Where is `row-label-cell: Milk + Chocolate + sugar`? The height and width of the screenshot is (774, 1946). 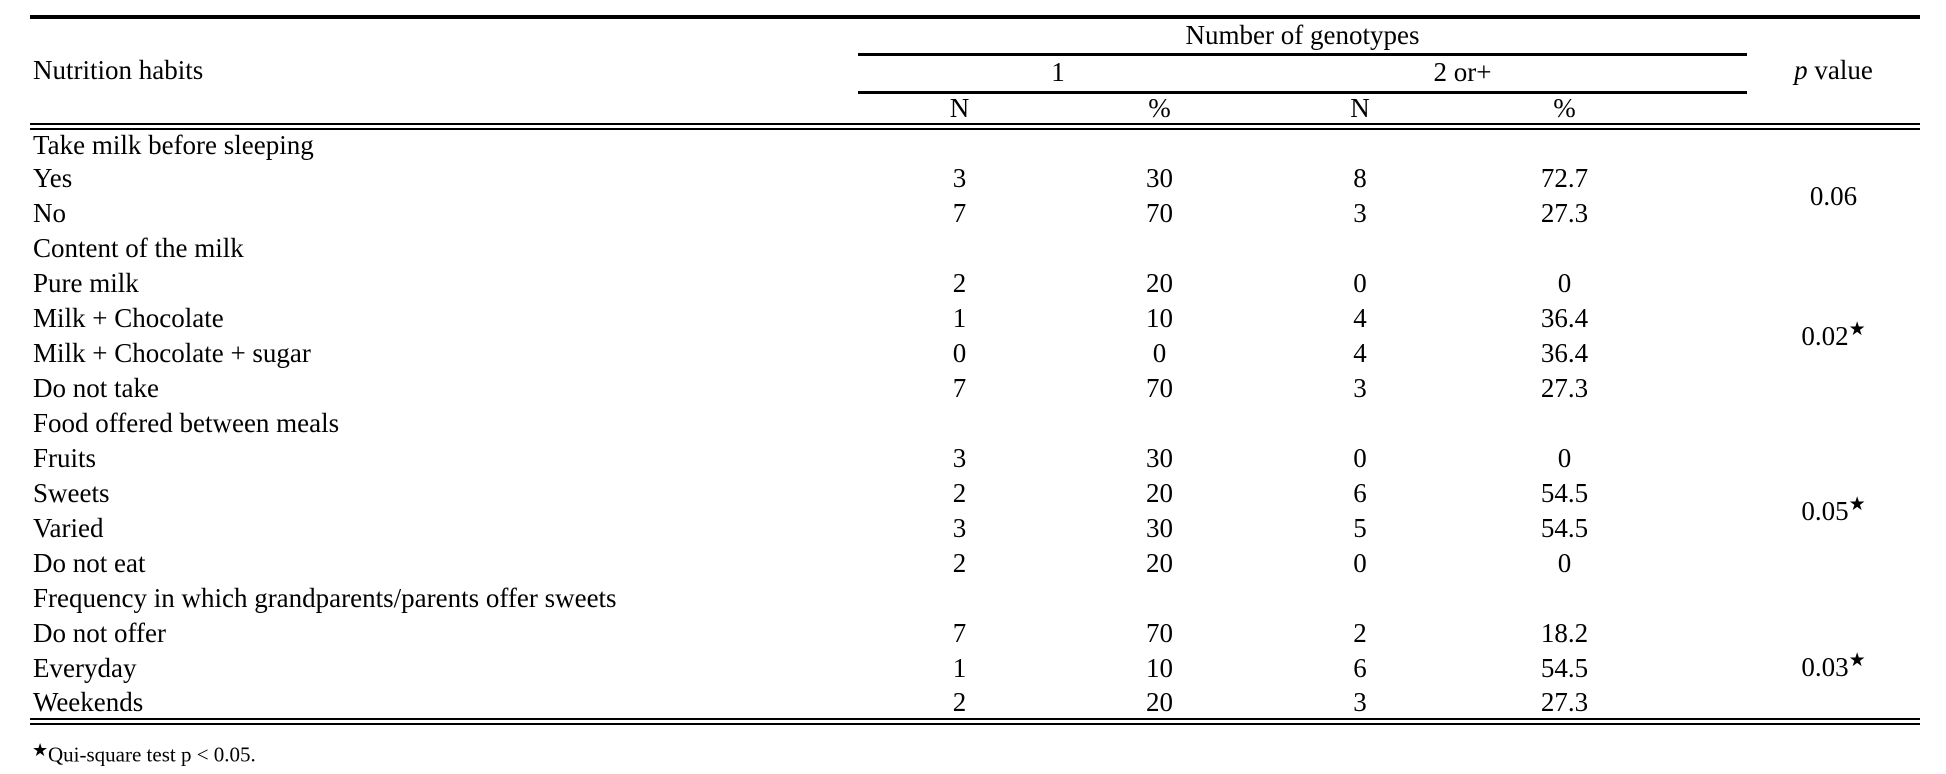
row-label-cell: Milk + Chocolate + sugar is located at coordinates (172, 353).